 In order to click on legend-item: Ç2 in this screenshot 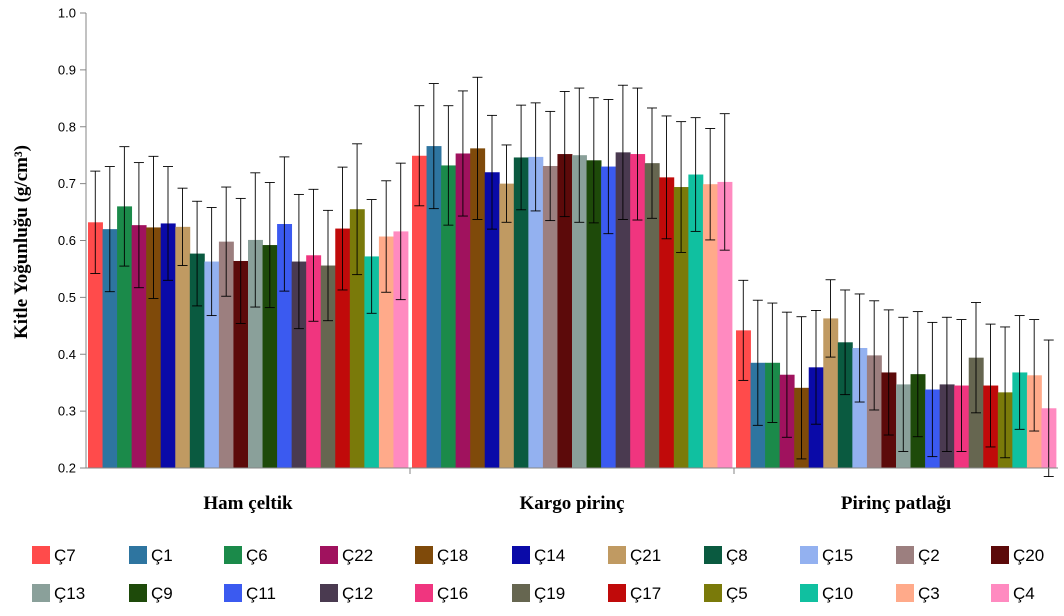, I will do `click(918, 555)`.